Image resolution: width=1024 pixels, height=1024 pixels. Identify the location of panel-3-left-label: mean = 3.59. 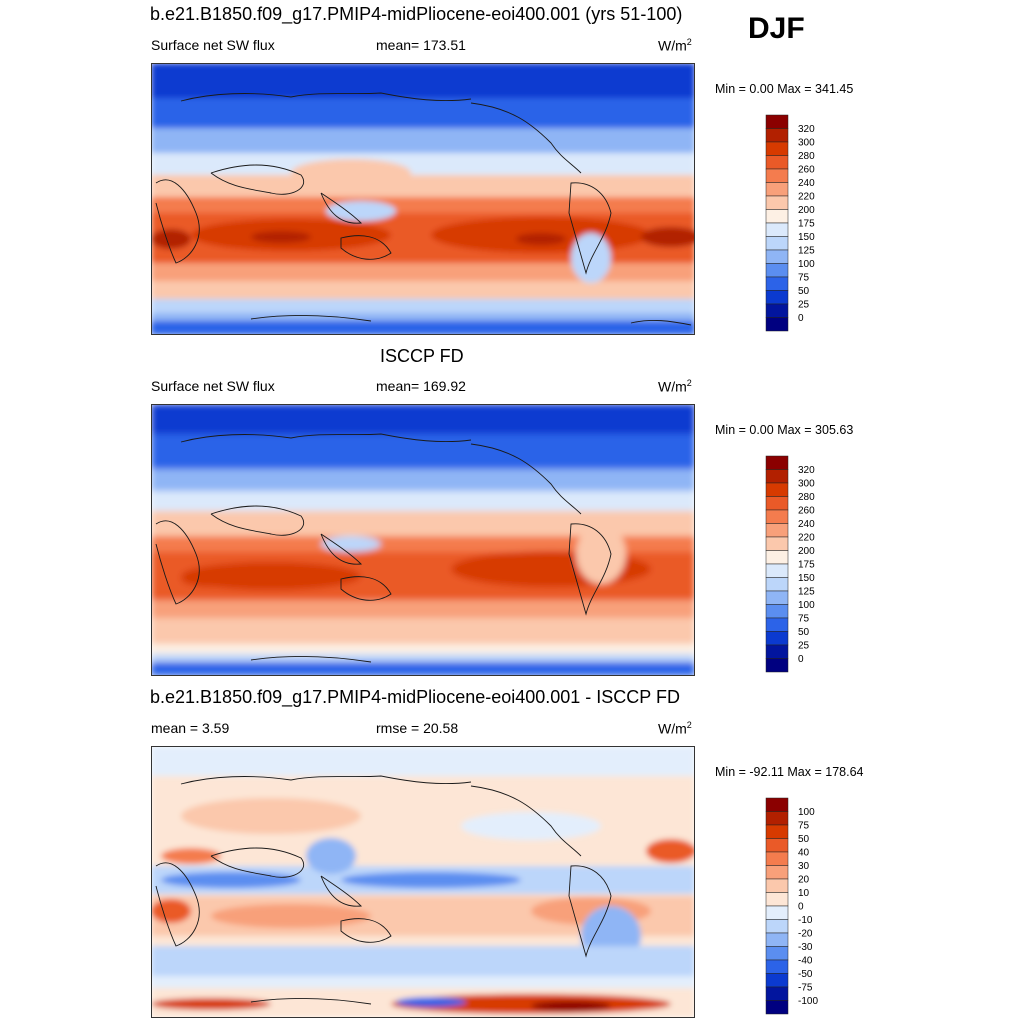
(190, 728).